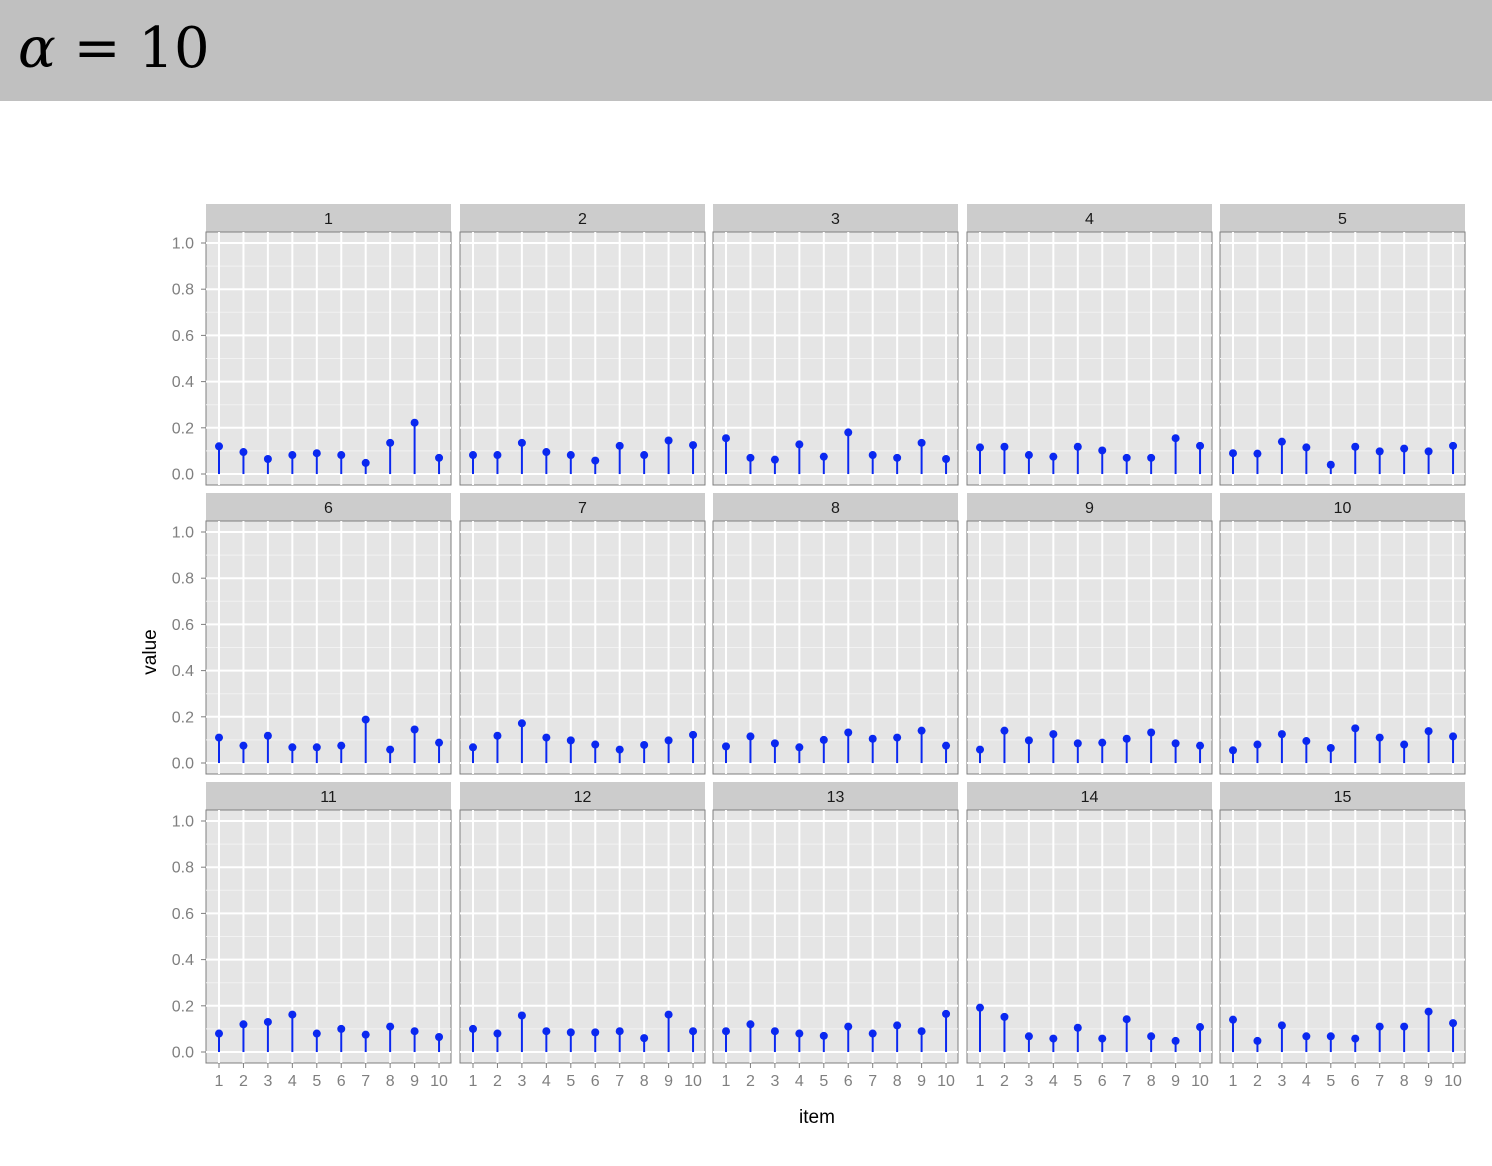 The image size is (1492, 1166). I want to click on facet-label: 3, so click(835, 219).